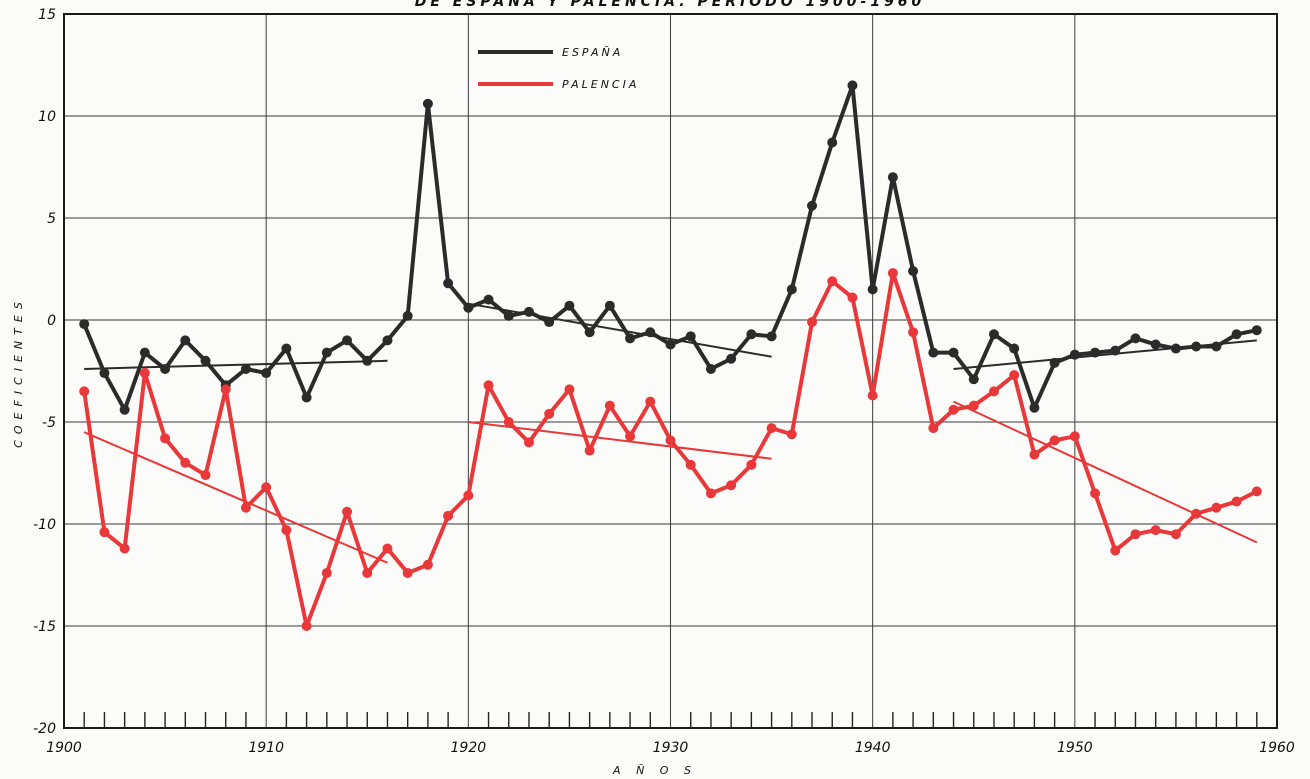 The image size is (1310, 779). I want to click on x-minor-ticks, so click(670, 720).